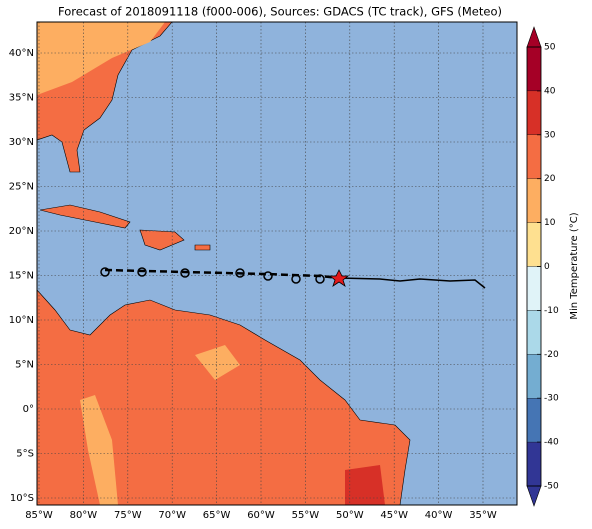 Image resolution: width=592 pixels, height=529 pixels. I want to click on colorbar-tick-label: 20, so click(550, 179).